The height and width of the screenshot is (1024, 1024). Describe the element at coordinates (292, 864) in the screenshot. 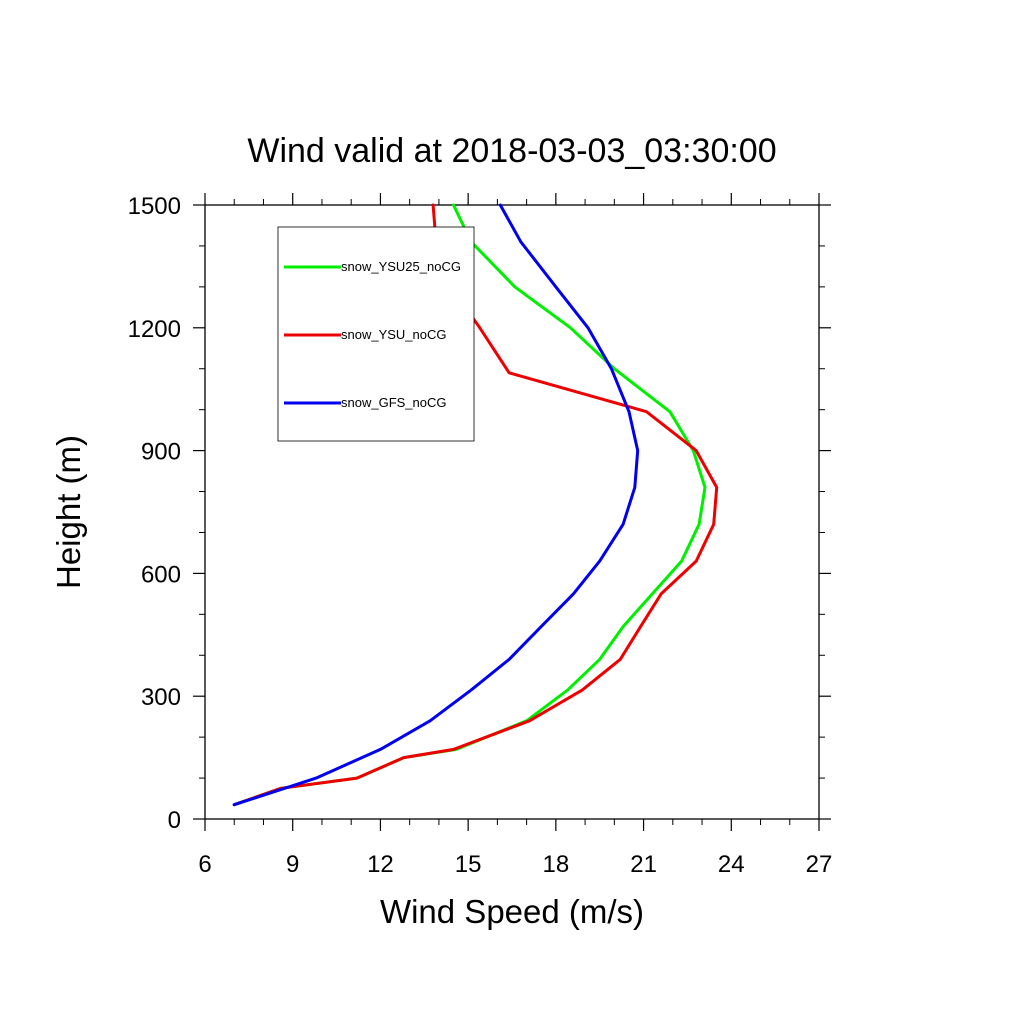

I see `x-tick-label: 9` at that location.